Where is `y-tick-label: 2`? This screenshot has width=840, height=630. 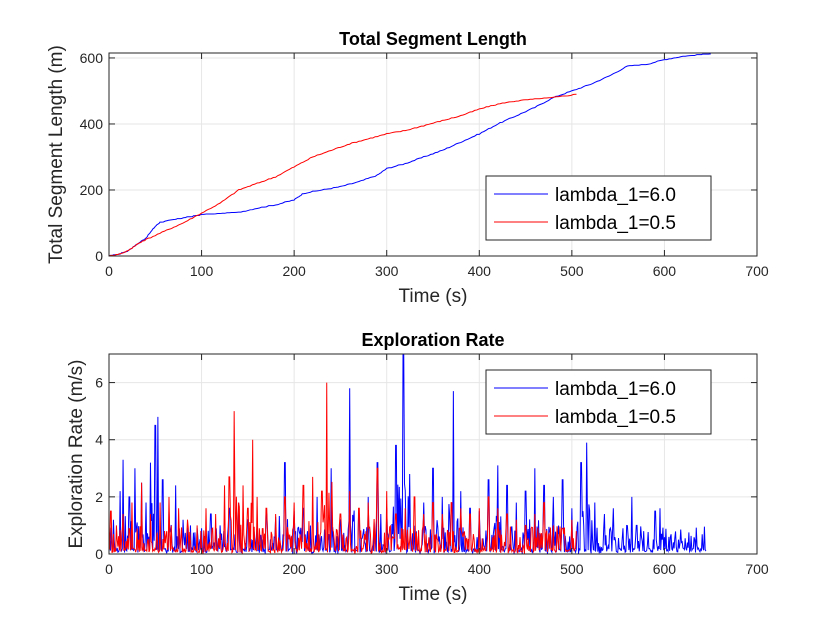 y-tick-label: 2 is located at coordinates (99, 497).